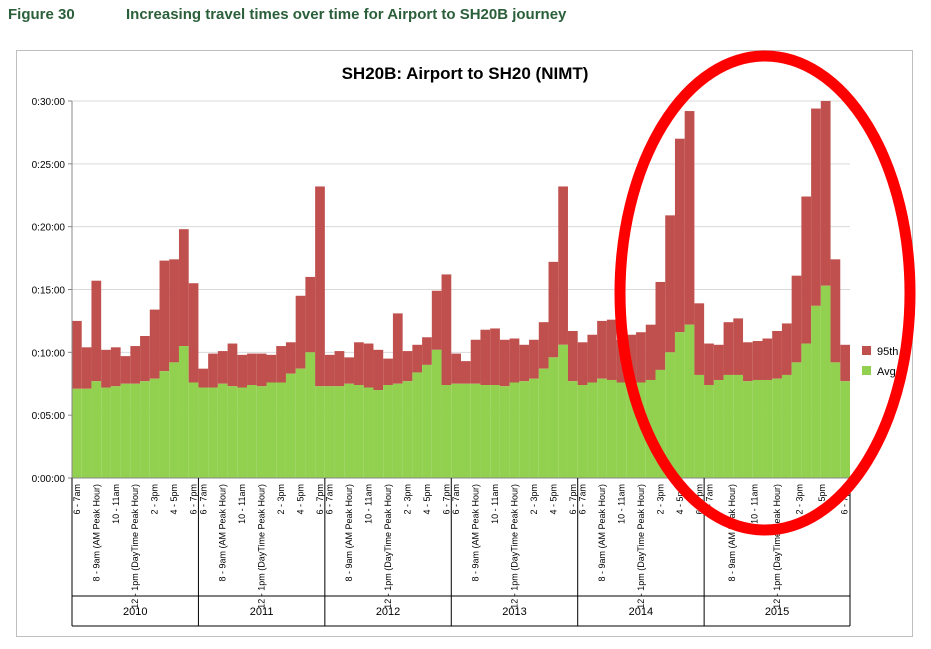 This screenshot has width=931, height=649. Describe the element at coordinates (49, 353) in the screenshot. I see `y-tick-label: 0:10:00` at that location.